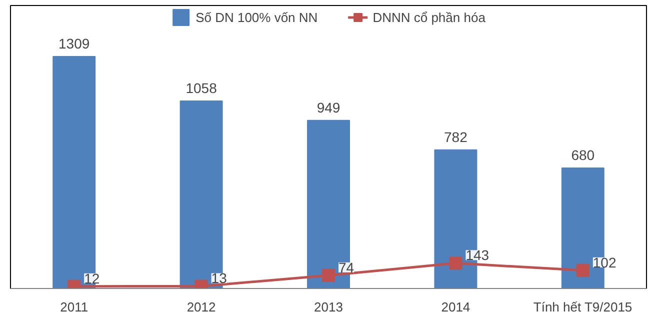 This screenshot has width=660, height=321. Describe the element at coordinates (604, 262) in the screenshot. I see `data-label: 102` at that location.